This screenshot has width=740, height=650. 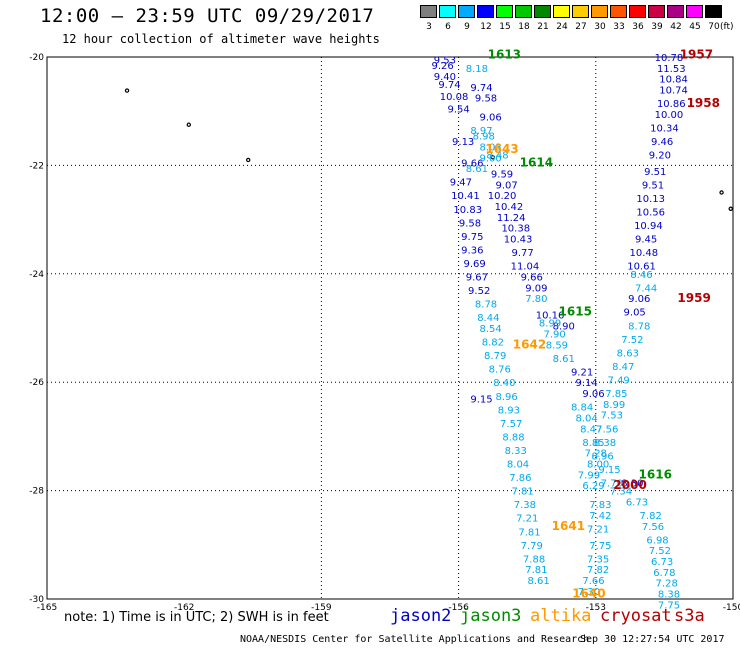 What do you see at coordinates (655, 172) in the screenshot?
I see `wave-height-value: 9.51` at bounding box center [655, 172].